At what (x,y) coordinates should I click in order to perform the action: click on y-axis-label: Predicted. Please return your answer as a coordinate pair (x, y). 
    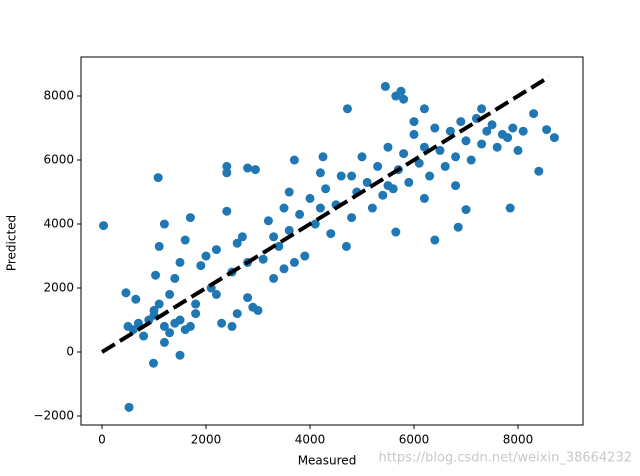
    Looking at the image, I should click on (12, 243).